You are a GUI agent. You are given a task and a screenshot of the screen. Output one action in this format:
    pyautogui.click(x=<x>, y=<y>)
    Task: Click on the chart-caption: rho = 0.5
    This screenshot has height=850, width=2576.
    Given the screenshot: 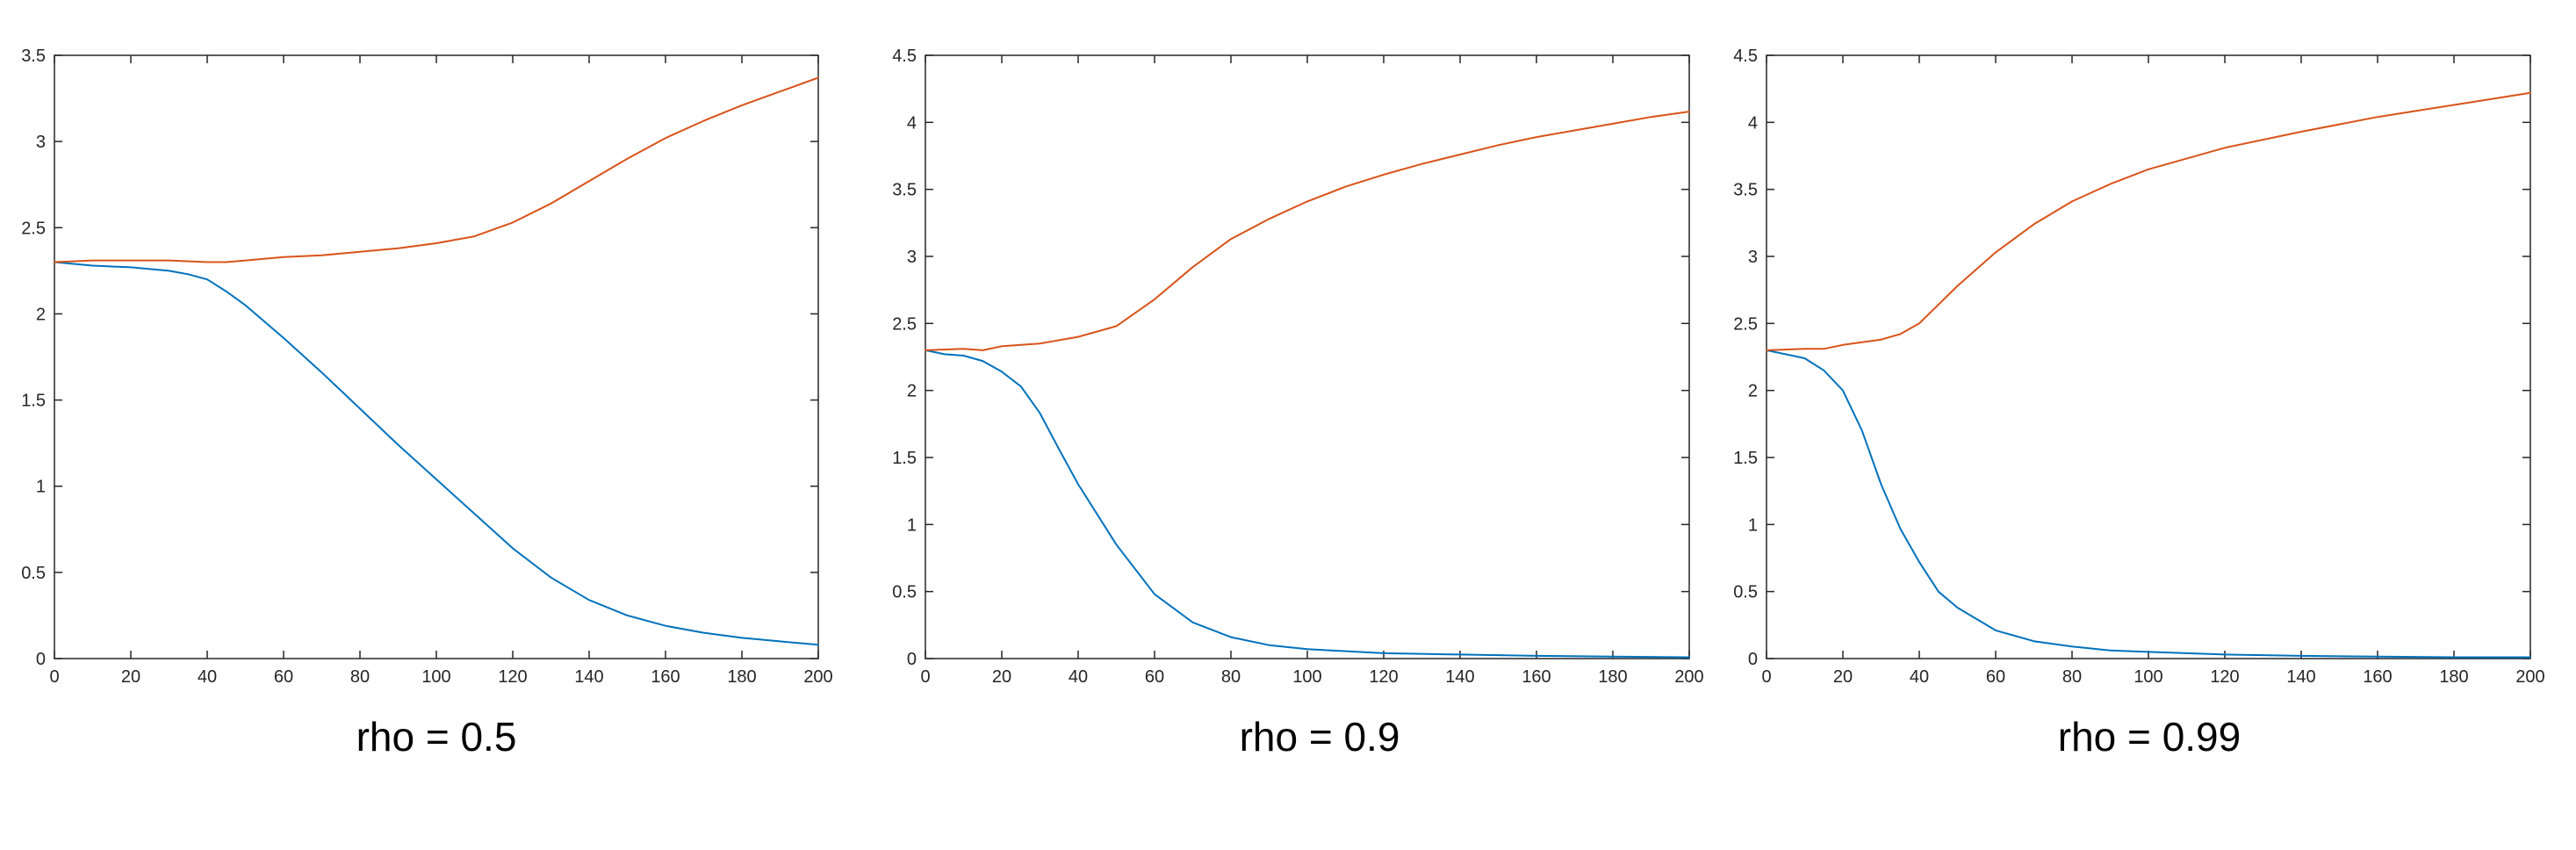 What is the action you would take?
    pyautogui.click(x=436, y=737)
    